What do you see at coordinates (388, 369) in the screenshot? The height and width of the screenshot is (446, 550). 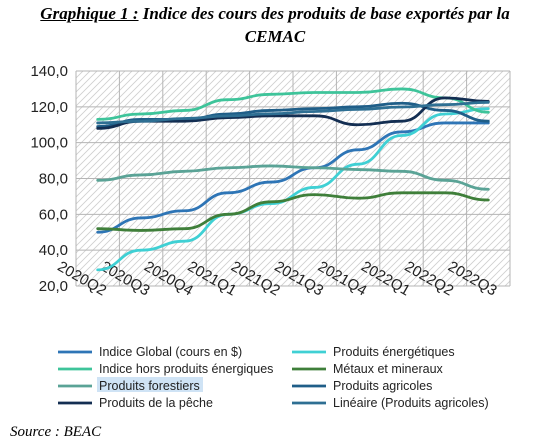 I see `legend-label: Métaux et mineraux` at bounding box center [388, 369].